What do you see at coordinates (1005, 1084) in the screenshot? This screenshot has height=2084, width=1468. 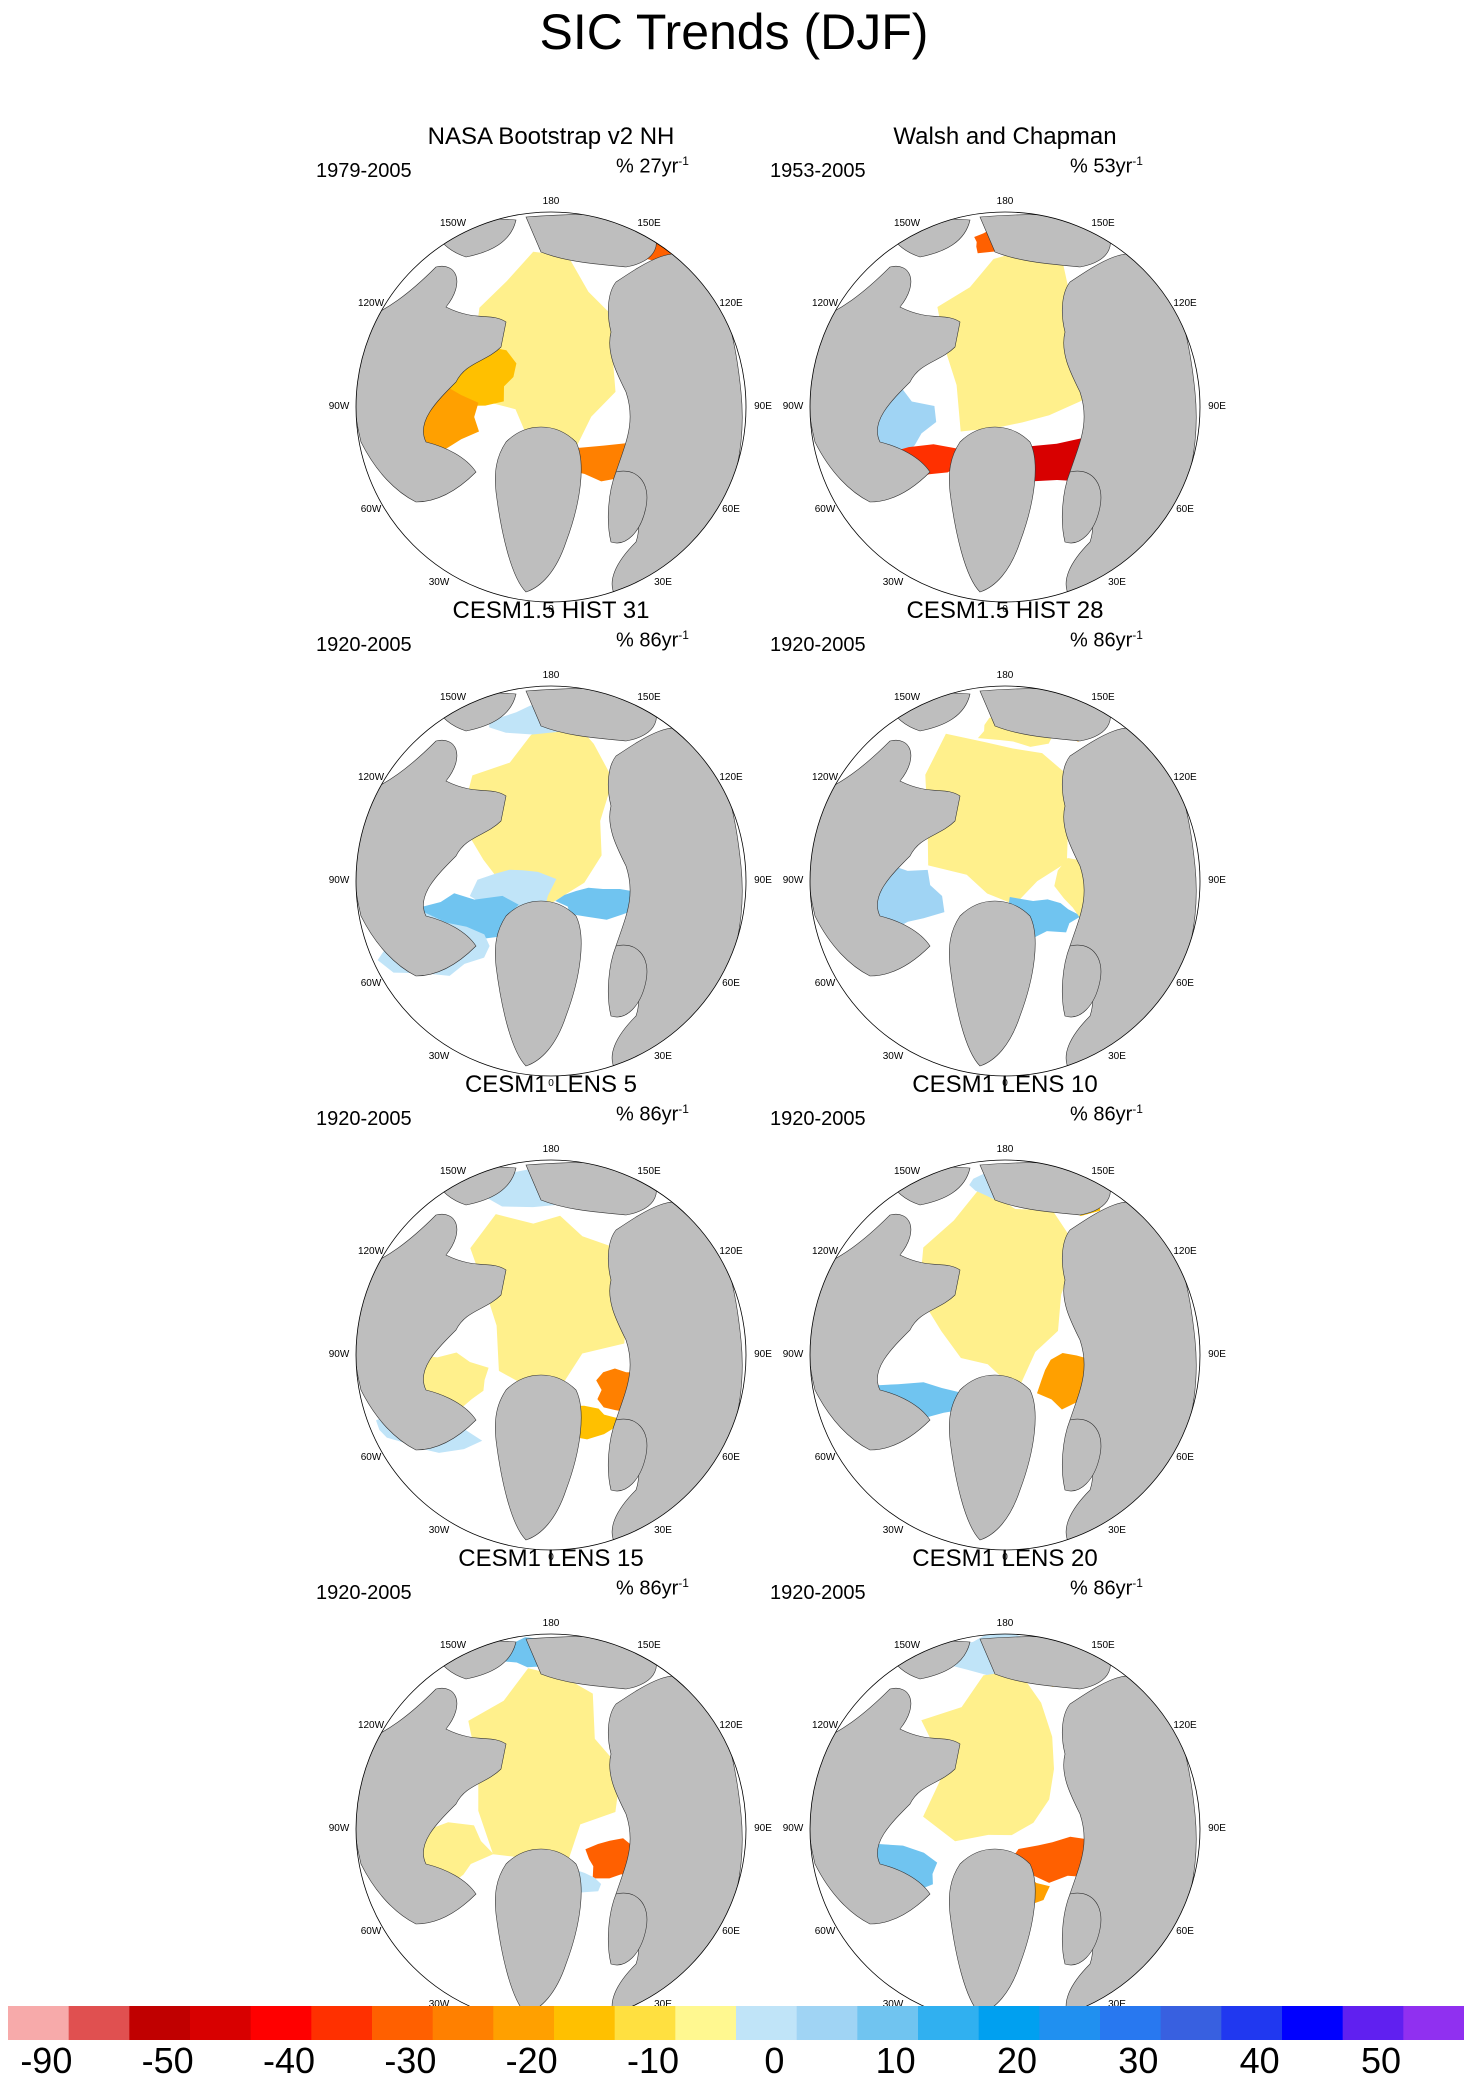 I see `panel-title: CESM1 LENS 10` at bounding box center [1005, 1084].